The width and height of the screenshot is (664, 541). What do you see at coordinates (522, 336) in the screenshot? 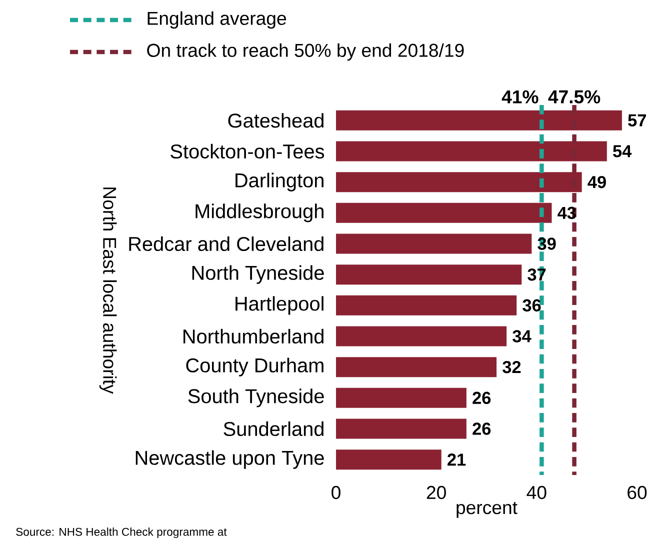
I see `data-label: 34` at bounding box center [522, 336].